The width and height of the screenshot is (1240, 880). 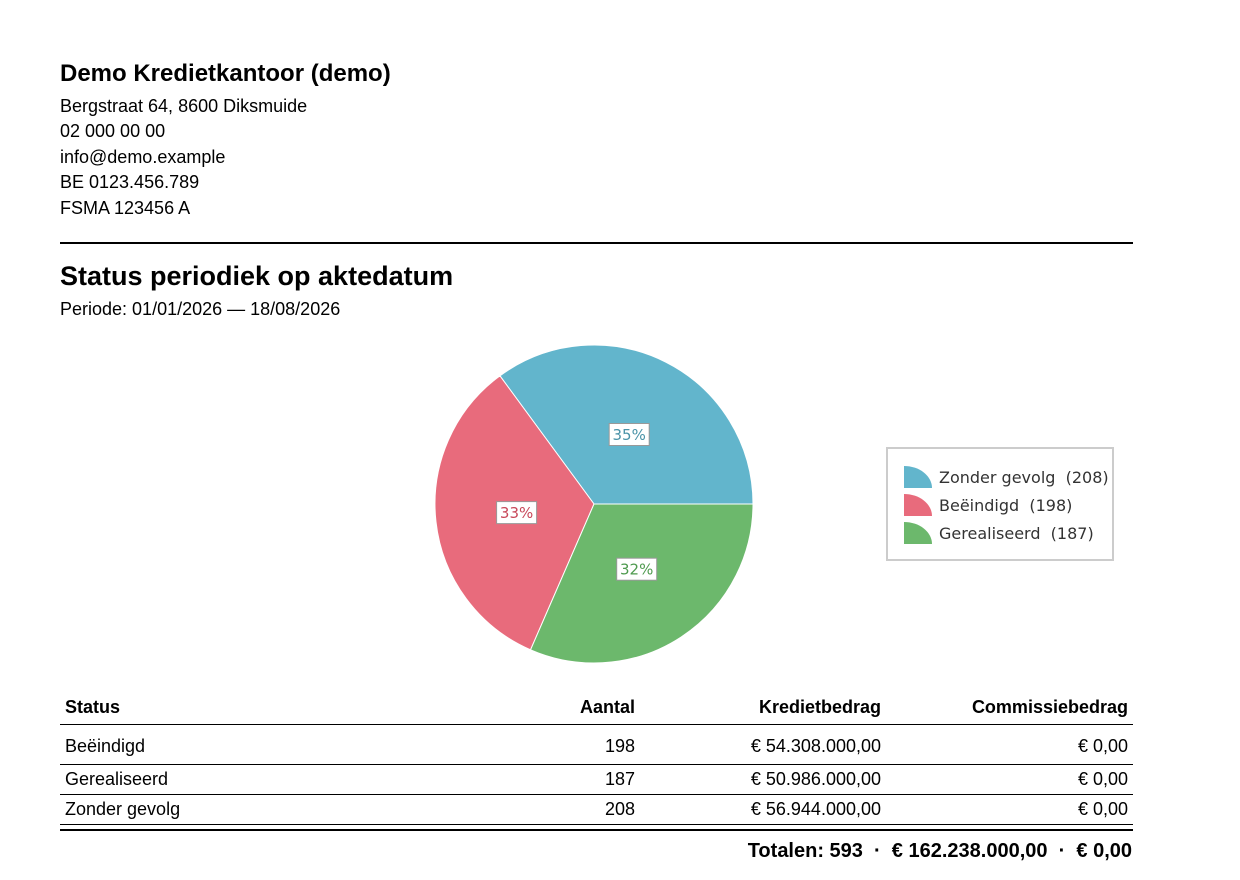 I want to click on table-row: Zonder gevolg 208 € 56.944.000,00 € 0,00, so click(x=596, y=809).